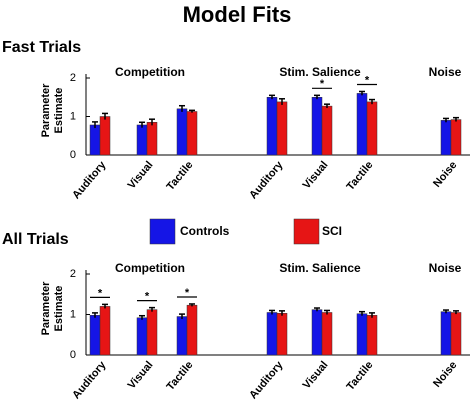 This screenshot has height=408, width=474. Describe the element at coordinates (35, 239) in the screenshot. I see `panel-title: All Trials` at that location.